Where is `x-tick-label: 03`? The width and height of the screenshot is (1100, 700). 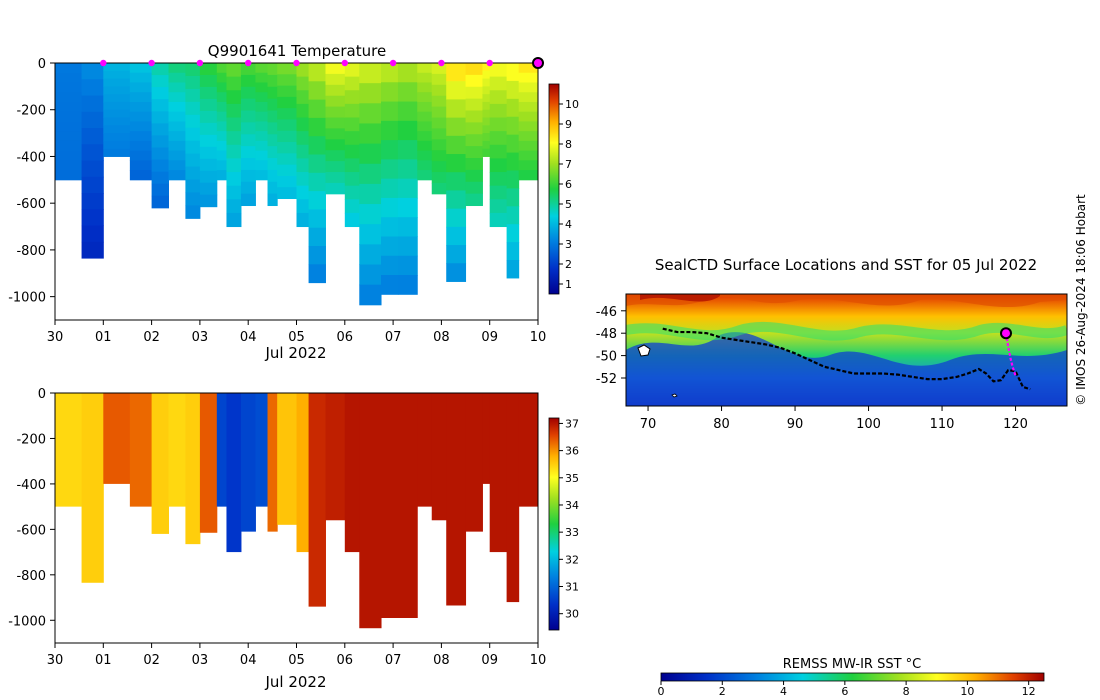
x-tick-label: 03 is located at coordinates (200, 337).